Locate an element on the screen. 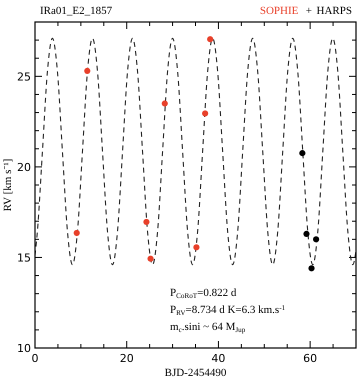  x-axis-title: BJD-2454490 is located at coordinates (195, 373).